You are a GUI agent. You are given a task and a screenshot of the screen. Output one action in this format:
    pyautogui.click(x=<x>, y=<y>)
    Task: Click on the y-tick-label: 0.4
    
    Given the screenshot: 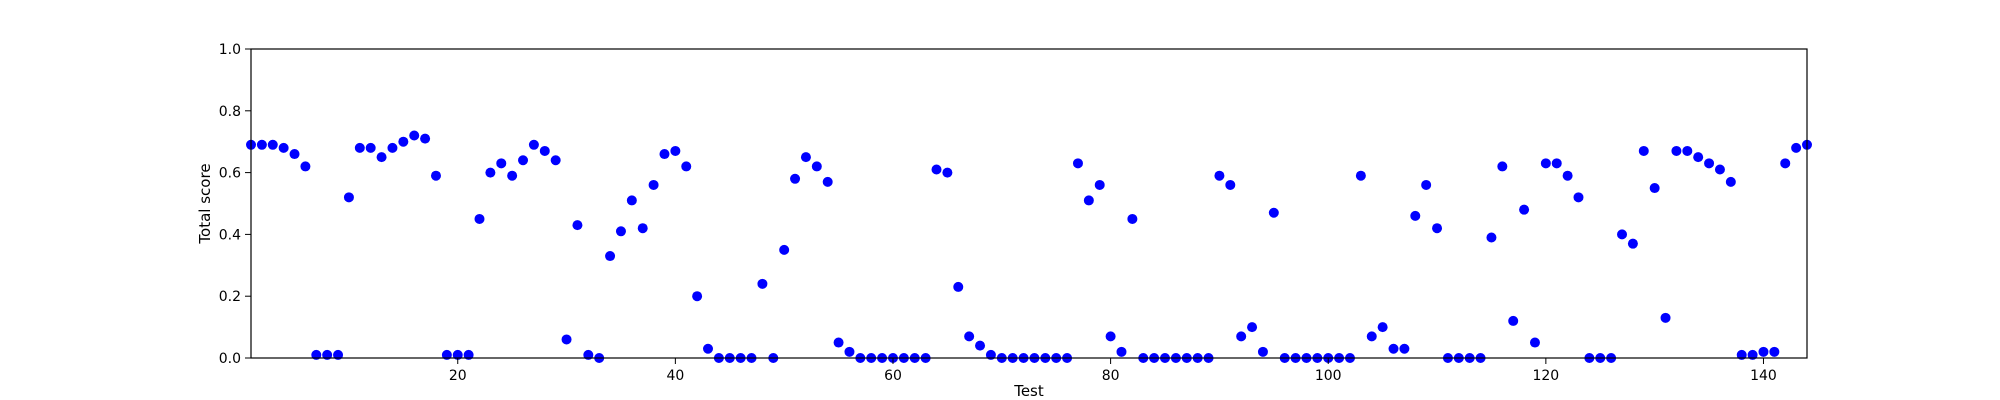 What is the action you would take?
    pyautogui.click(x=230, y=235)
    